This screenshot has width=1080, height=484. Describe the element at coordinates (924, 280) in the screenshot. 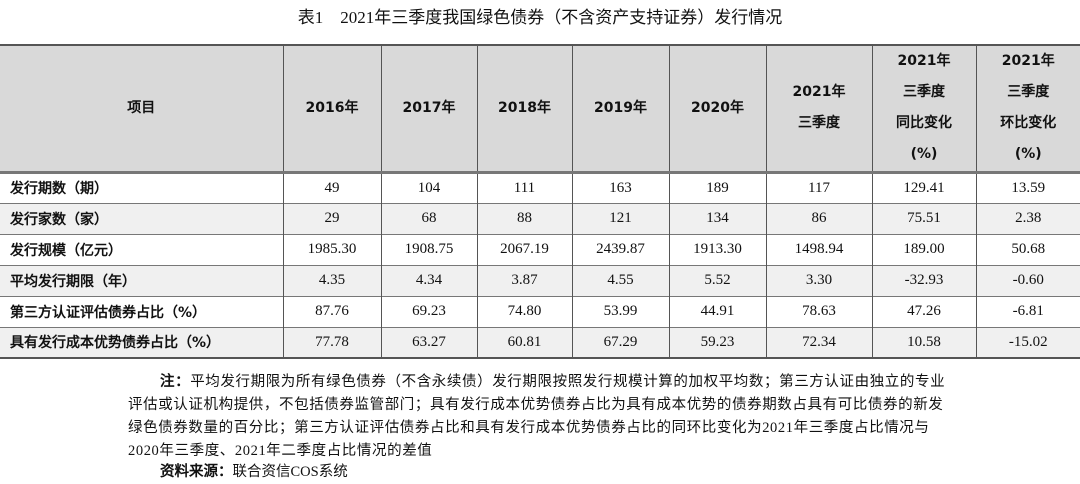

I see `table-cell: -32.93` at that location.